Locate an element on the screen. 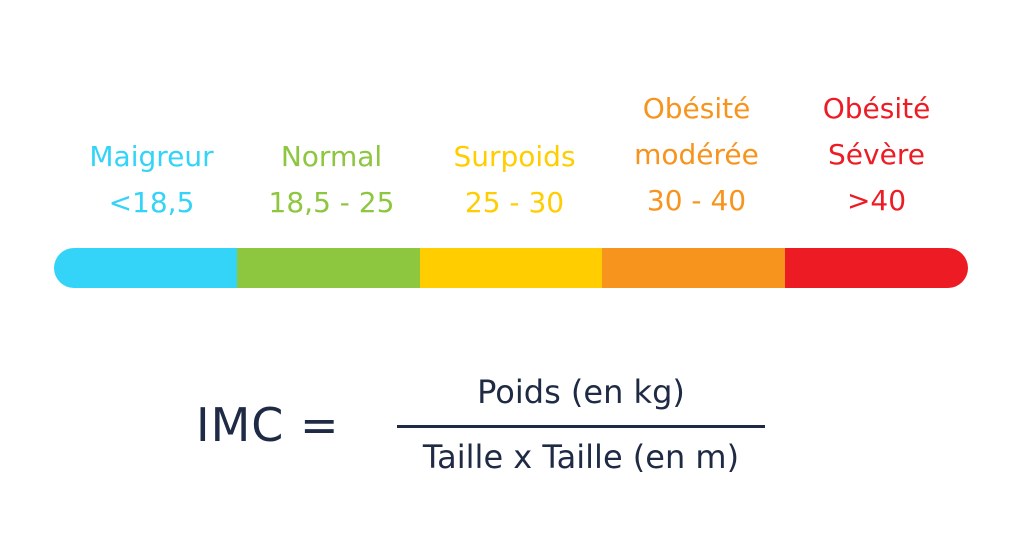  category-range: <18,5 is located at coordinates (151, 202).